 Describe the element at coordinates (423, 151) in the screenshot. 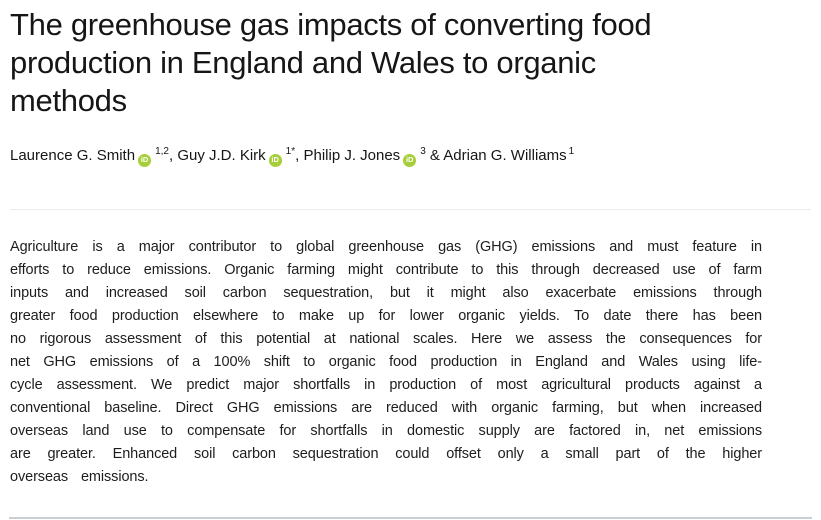

I see `author-affiliation-superscript: 3` at that location.